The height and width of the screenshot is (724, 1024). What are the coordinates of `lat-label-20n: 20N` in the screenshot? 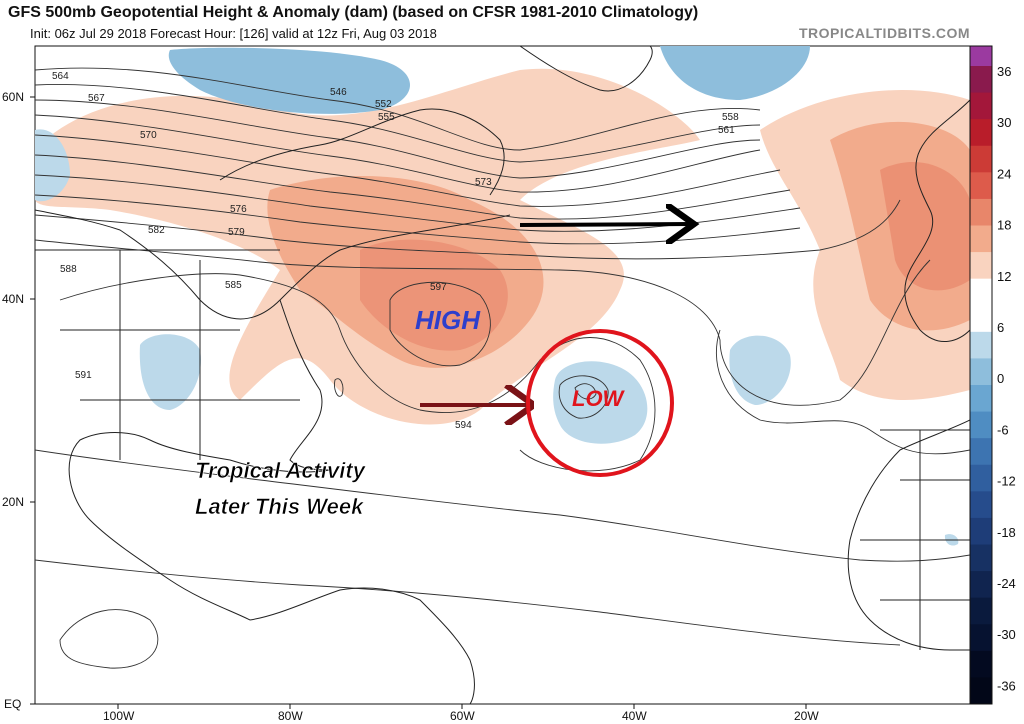 It's located at (13, 502).